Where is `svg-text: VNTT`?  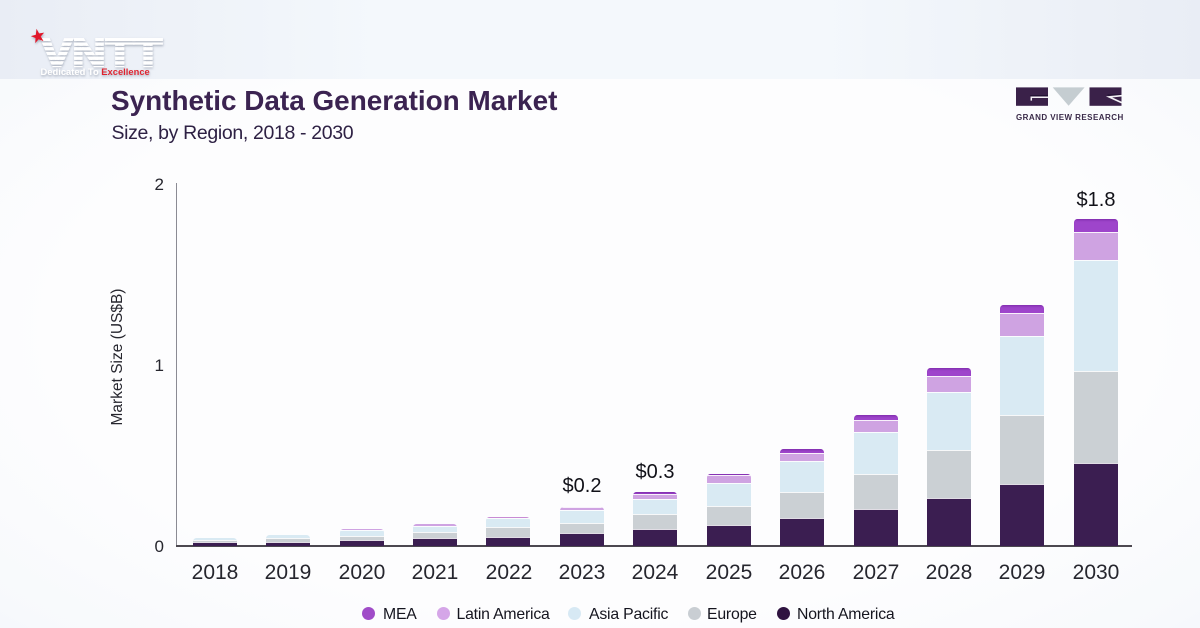 svg-text: VNTT is located at coordinates (102, 54).